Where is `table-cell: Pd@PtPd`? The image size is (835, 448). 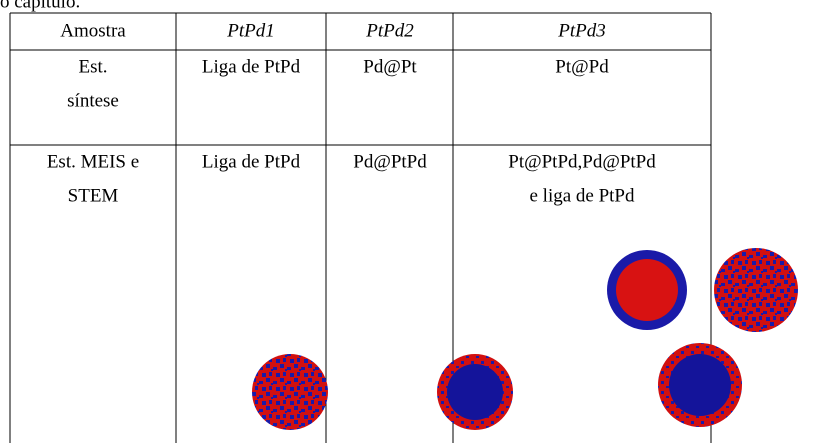 table-cell: Pd@PtPd is located at coordinates (390, 161).